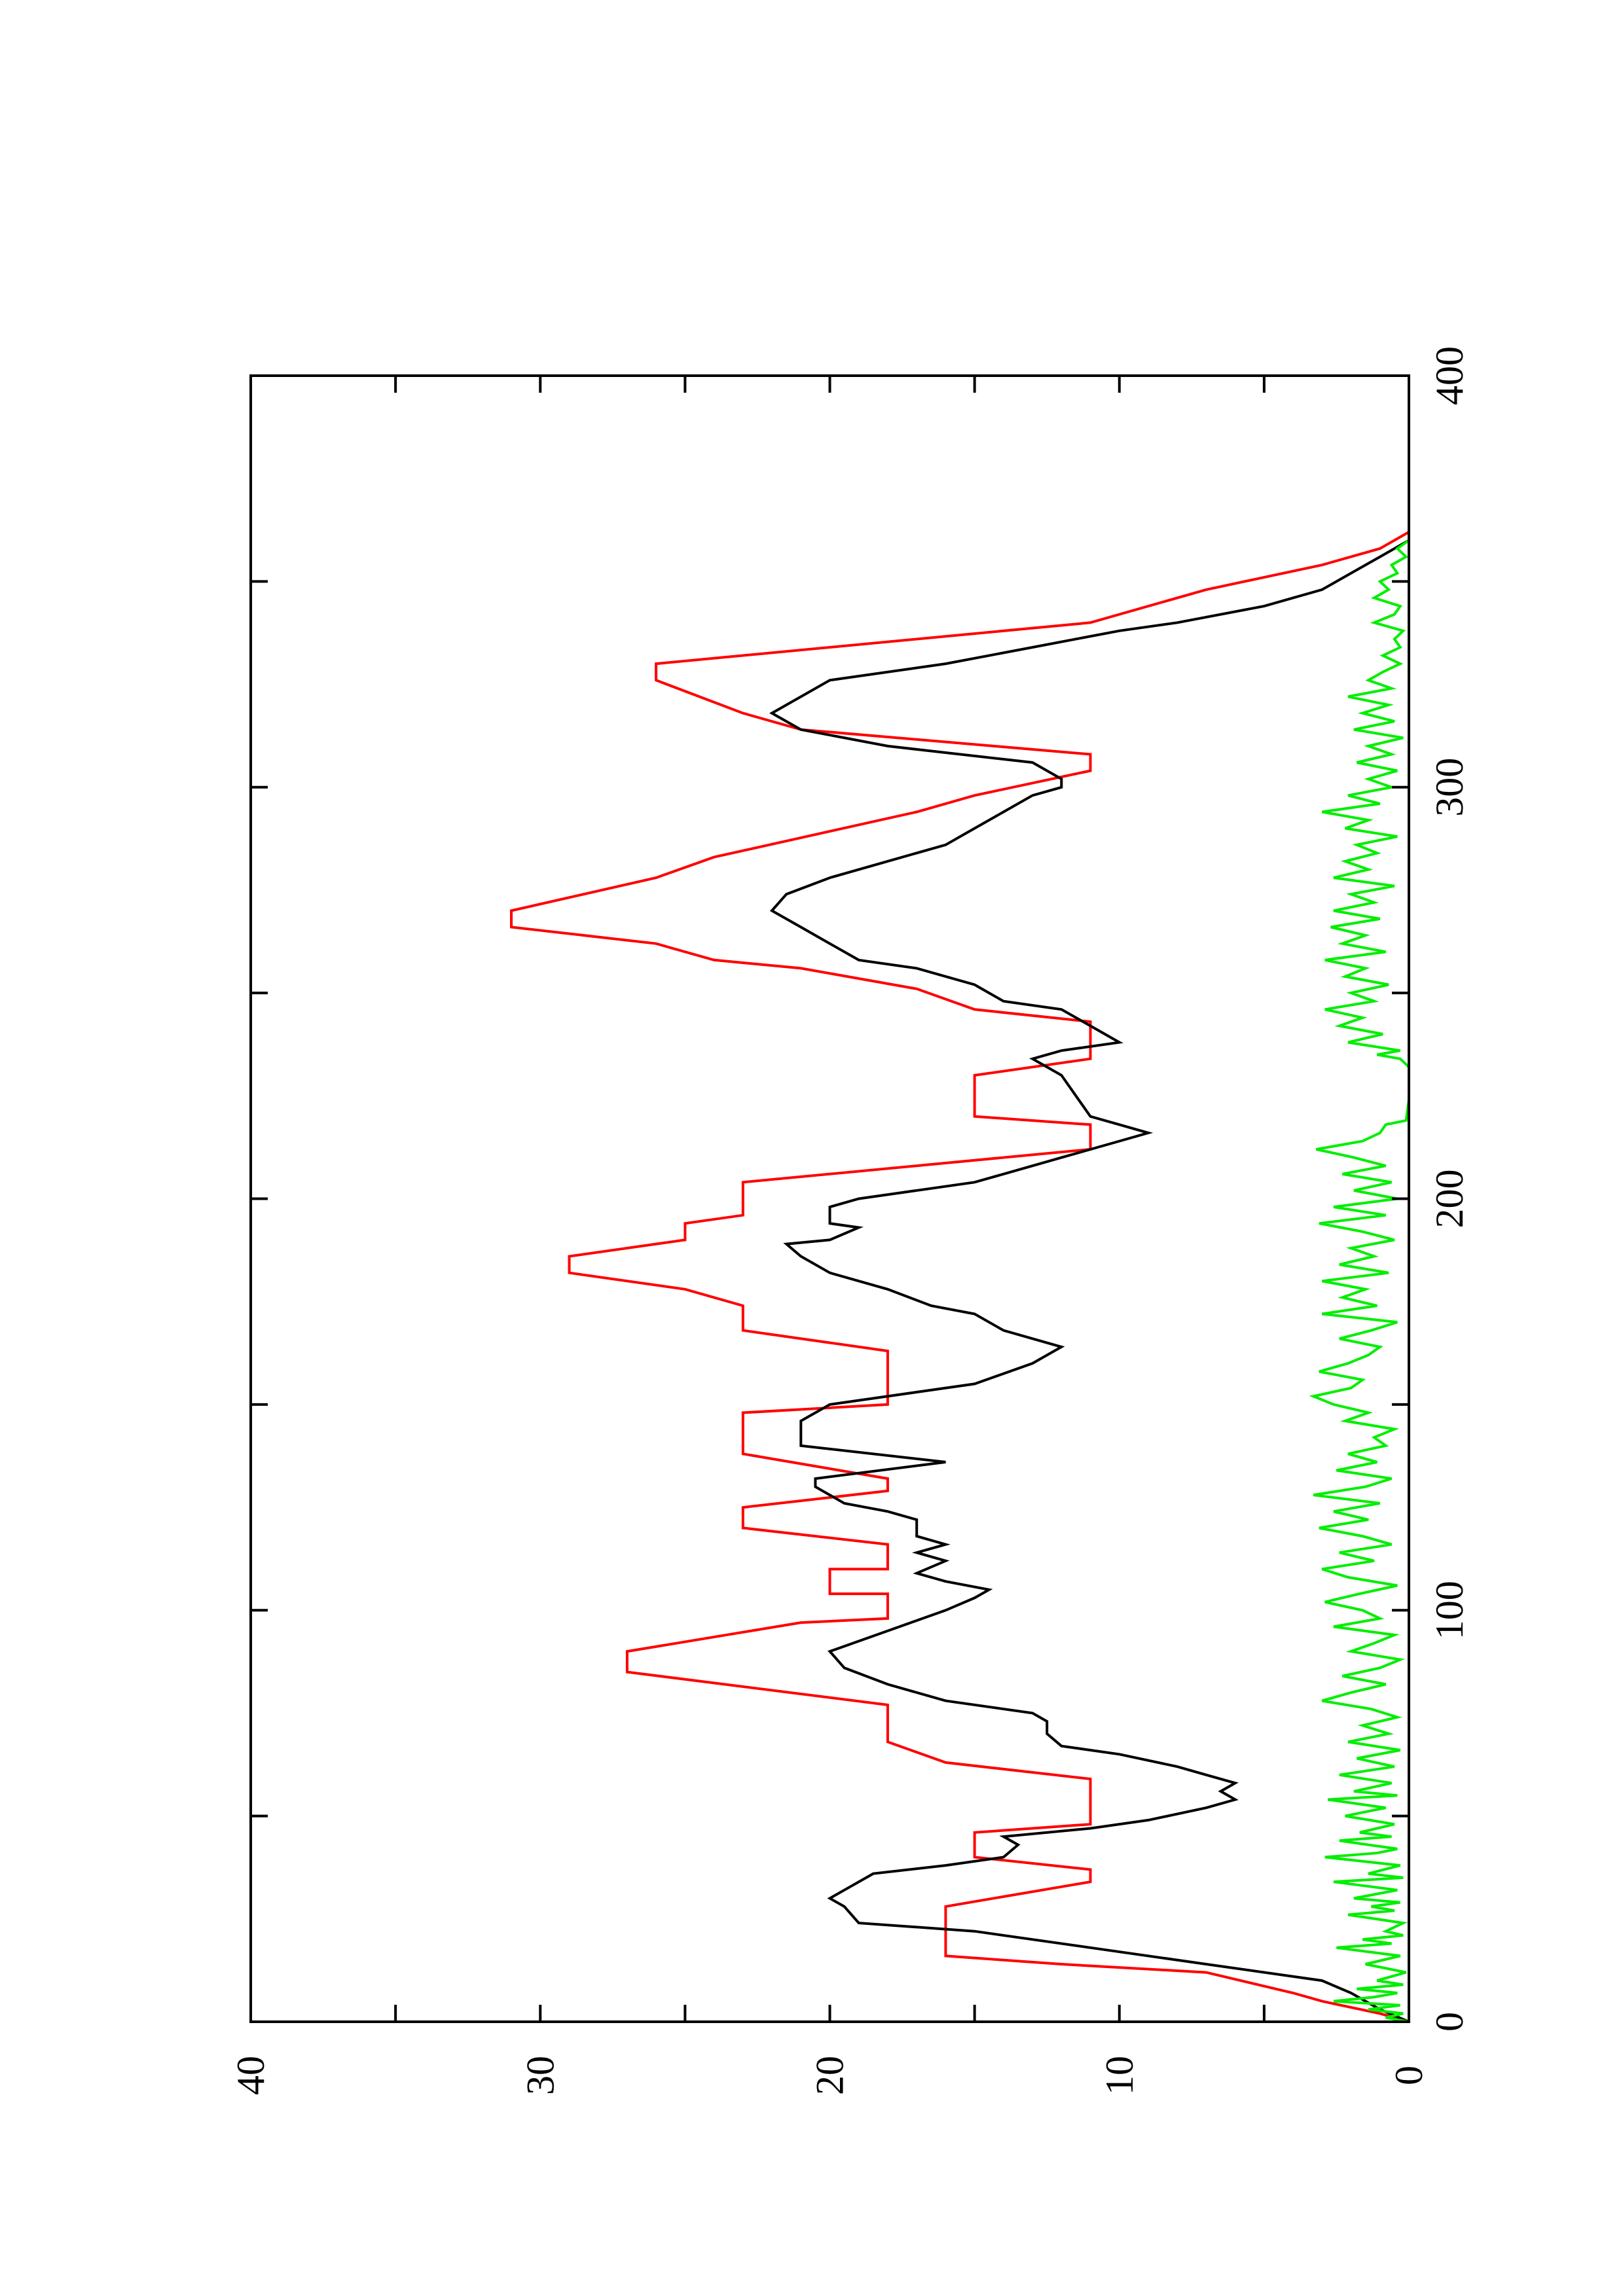  Describe the element at coordinates (1449, 2022) in the screenshot. I see `x-tick-label: 0` at that location.